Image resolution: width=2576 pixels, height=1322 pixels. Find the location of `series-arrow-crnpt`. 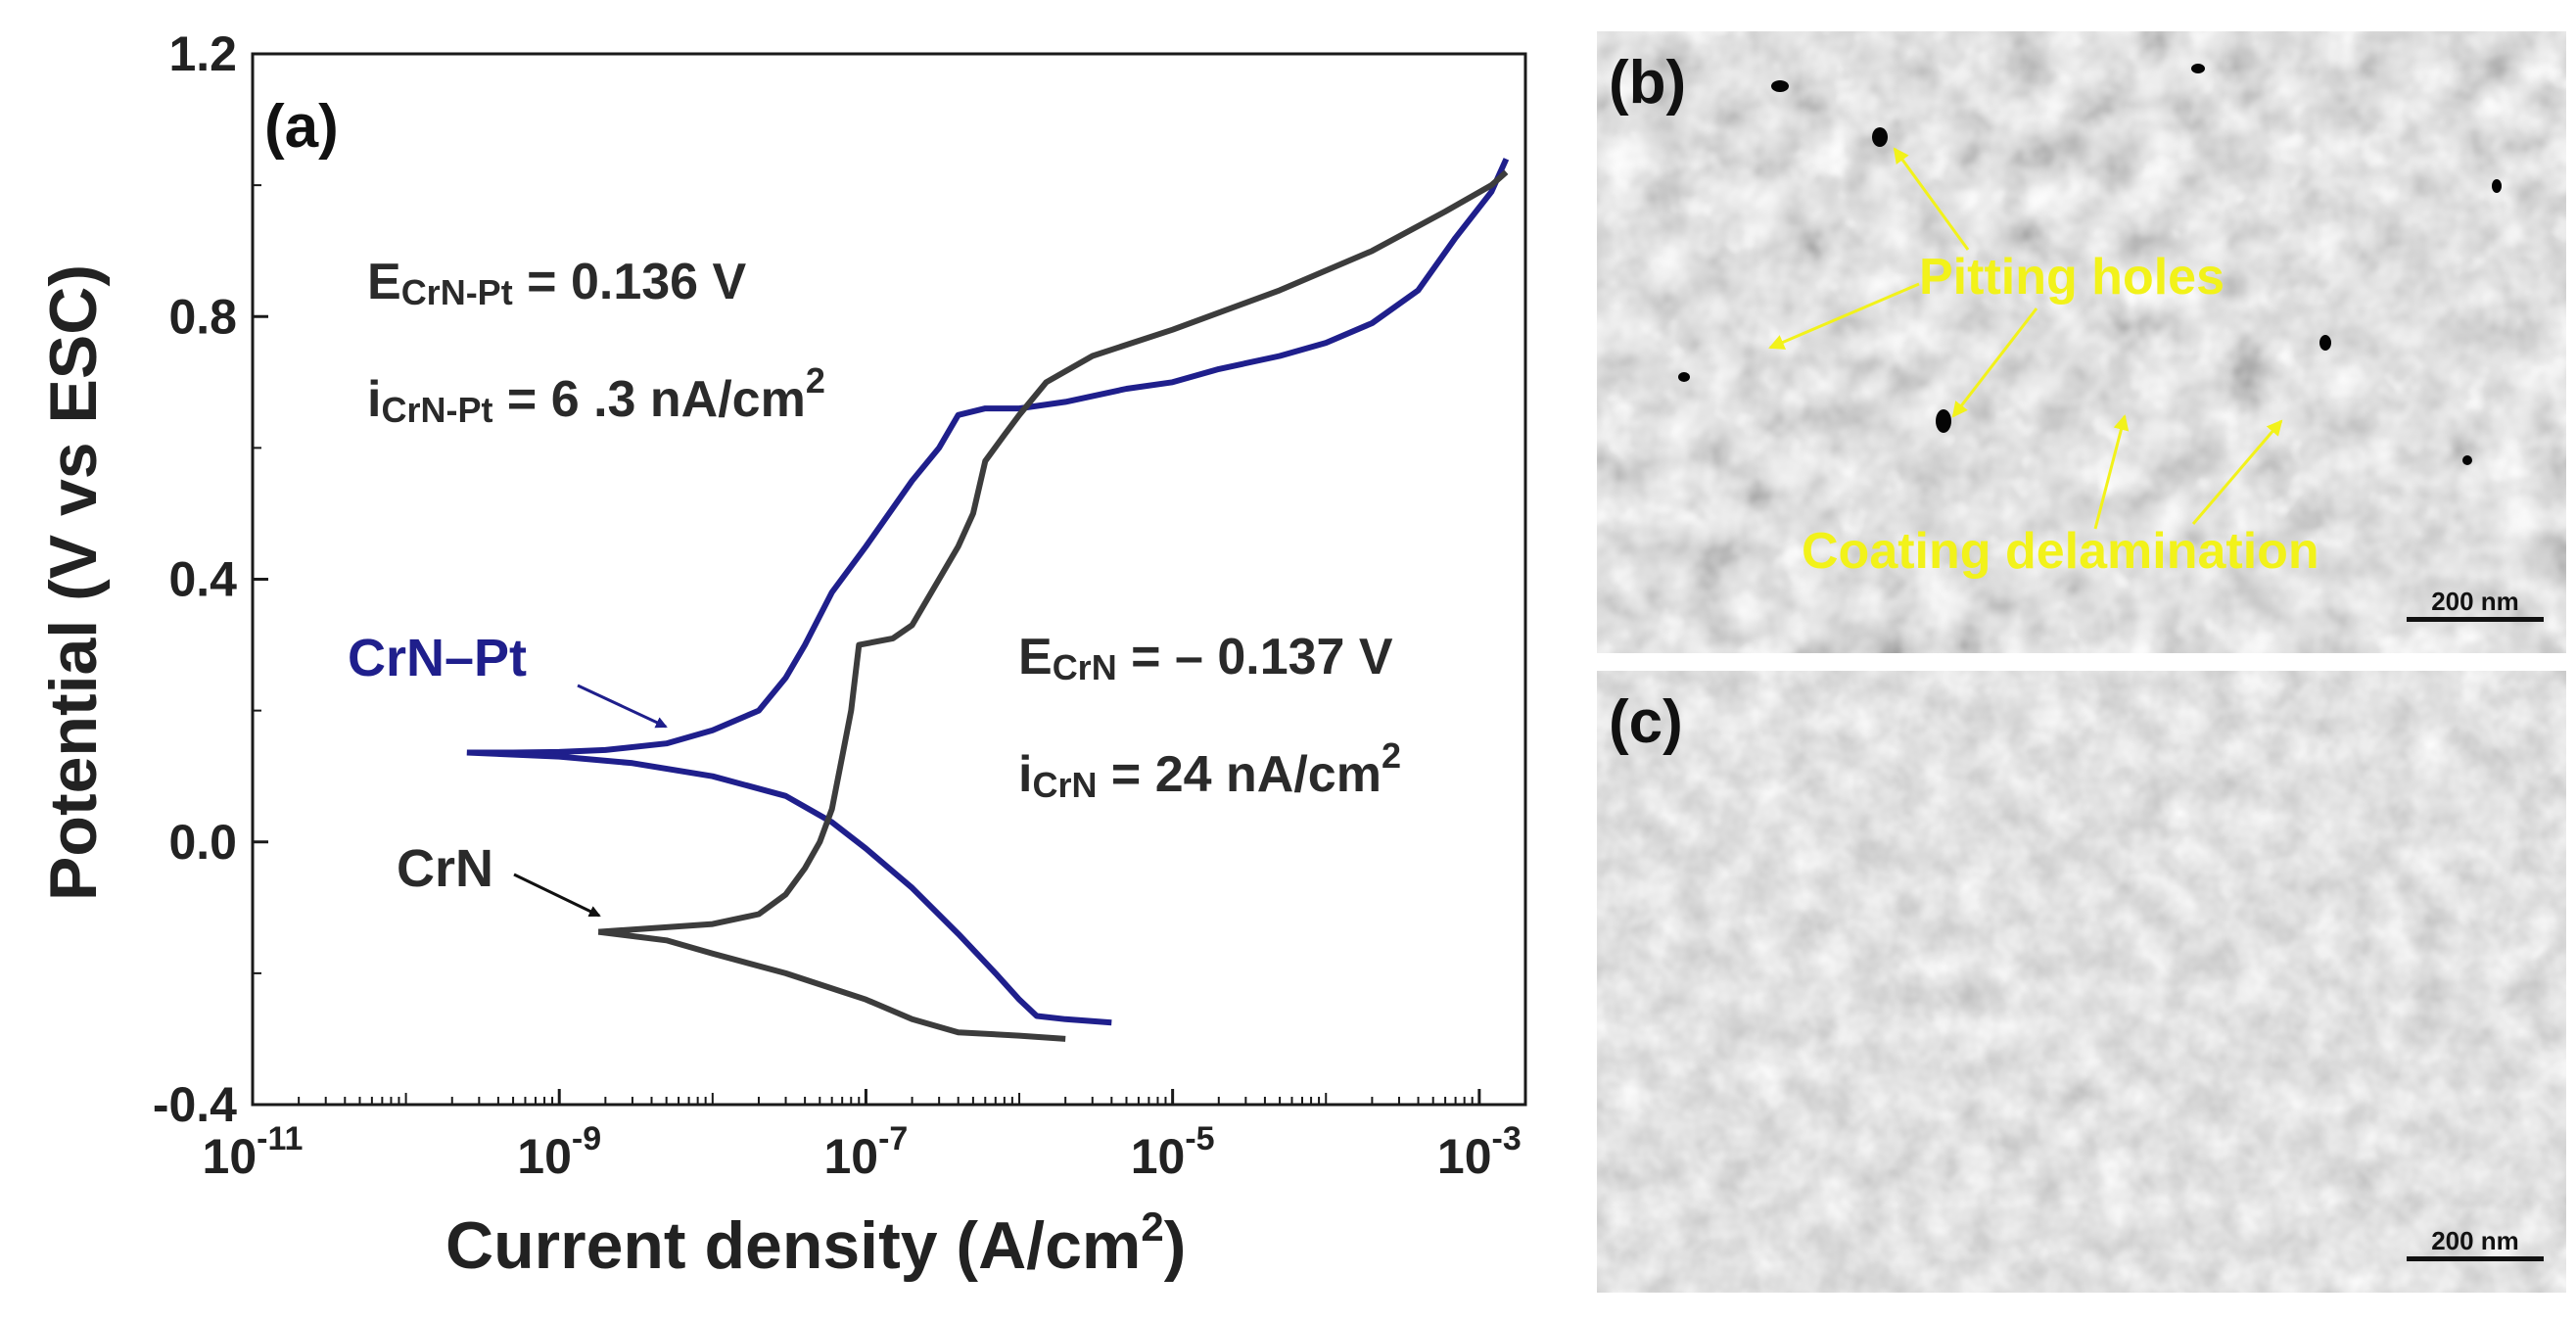

series-arrow-crnpt is located at coordinates (622, 706).